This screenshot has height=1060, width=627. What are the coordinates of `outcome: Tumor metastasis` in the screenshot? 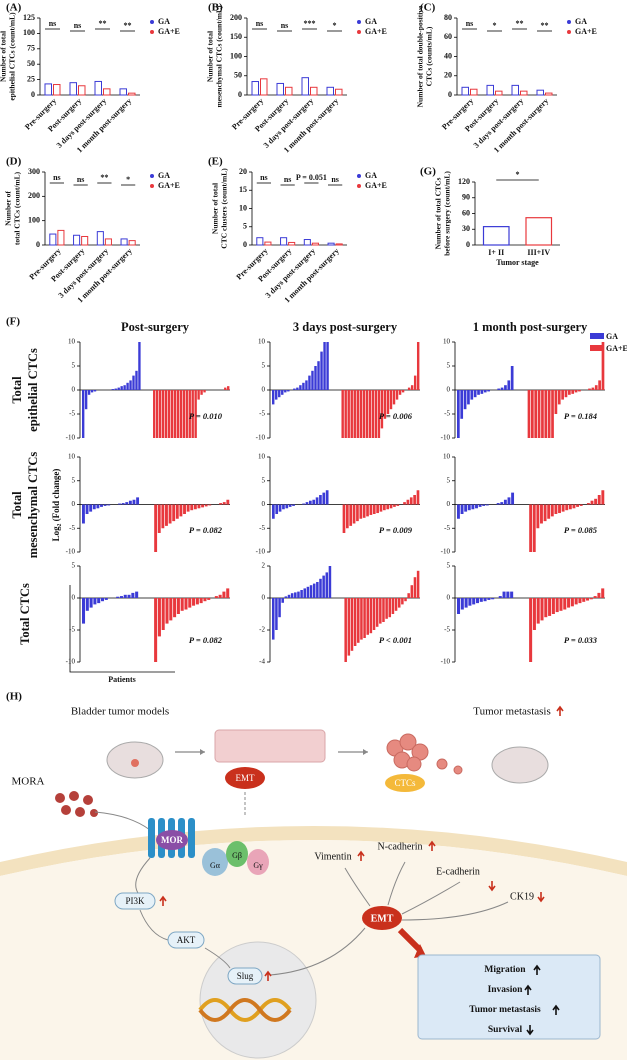 It's located at (505, 1010).